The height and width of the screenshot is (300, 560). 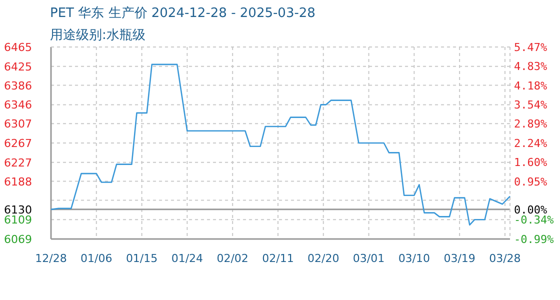 I want to click on x-tick-label: 03/19, so click(x=460, y=258).